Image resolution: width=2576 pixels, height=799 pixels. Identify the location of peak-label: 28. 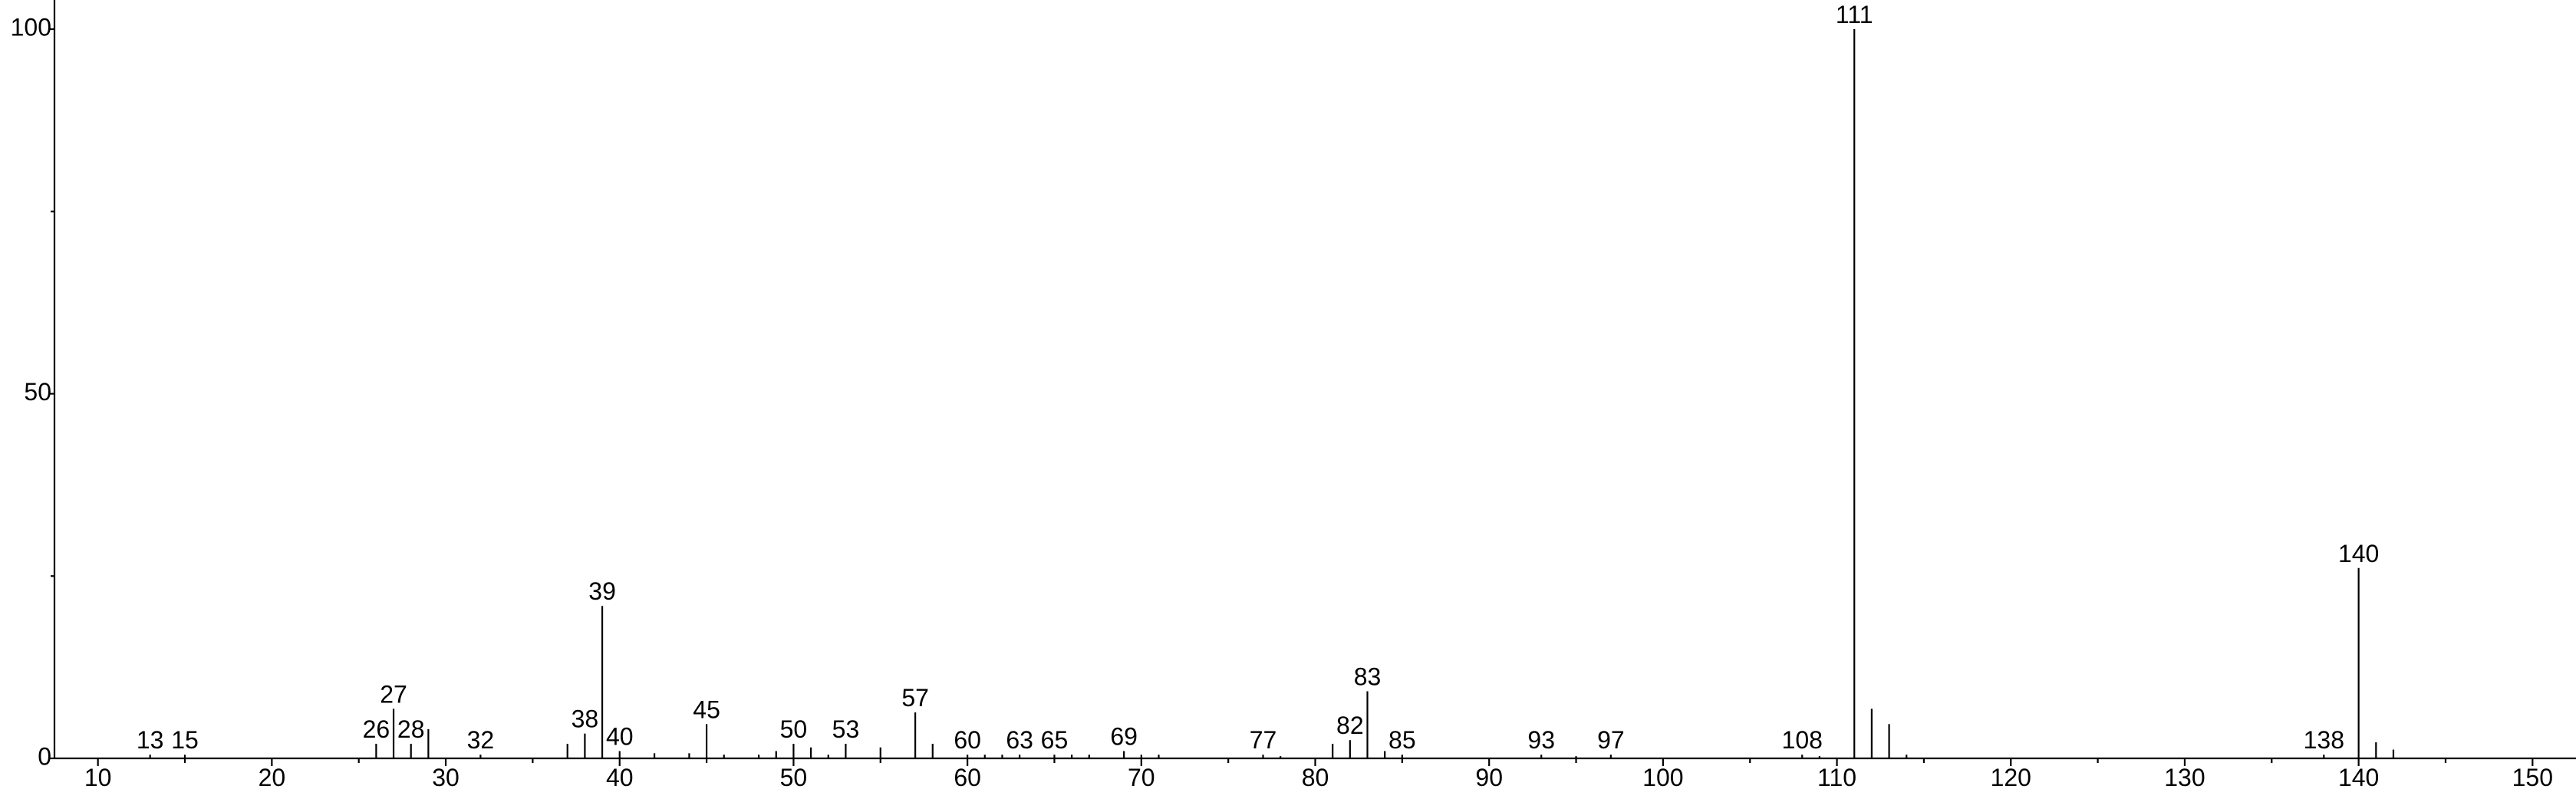
(411, 729).